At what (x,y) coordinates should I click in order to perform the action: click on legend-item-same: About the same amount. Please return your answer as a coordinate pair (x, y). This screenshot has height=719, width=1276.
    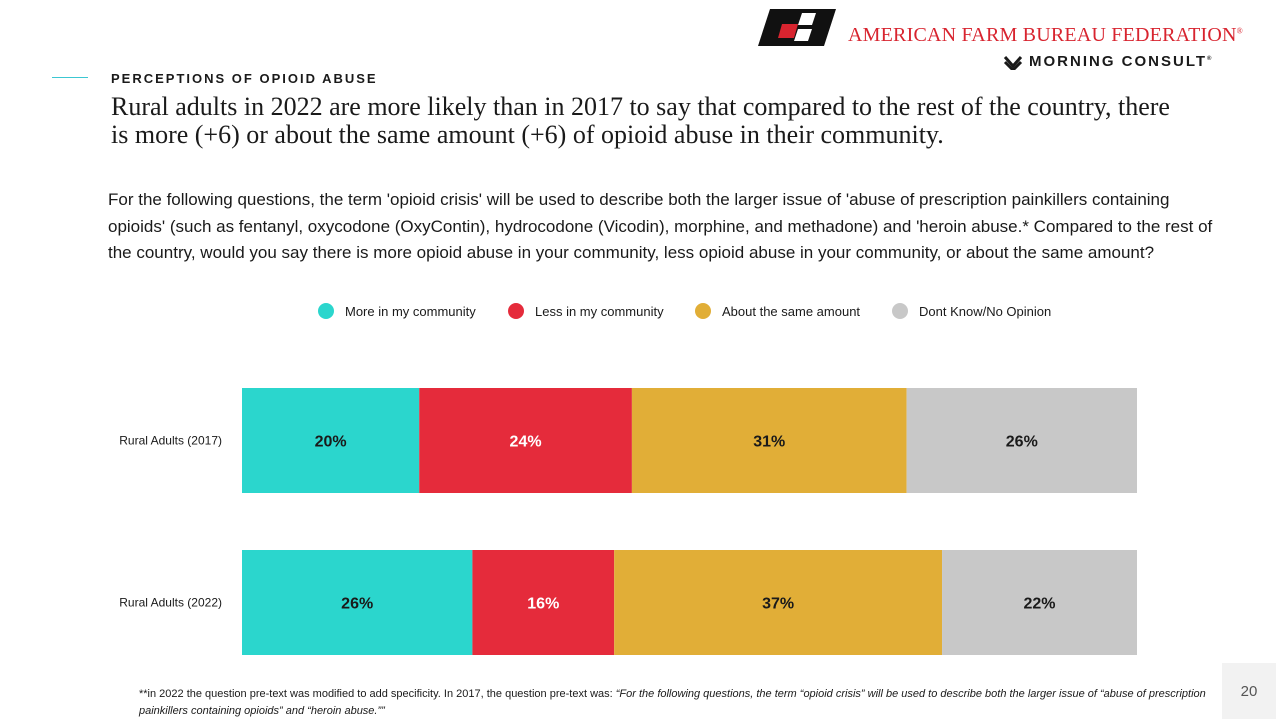
    Looking at the image, I should click on (777, 311).